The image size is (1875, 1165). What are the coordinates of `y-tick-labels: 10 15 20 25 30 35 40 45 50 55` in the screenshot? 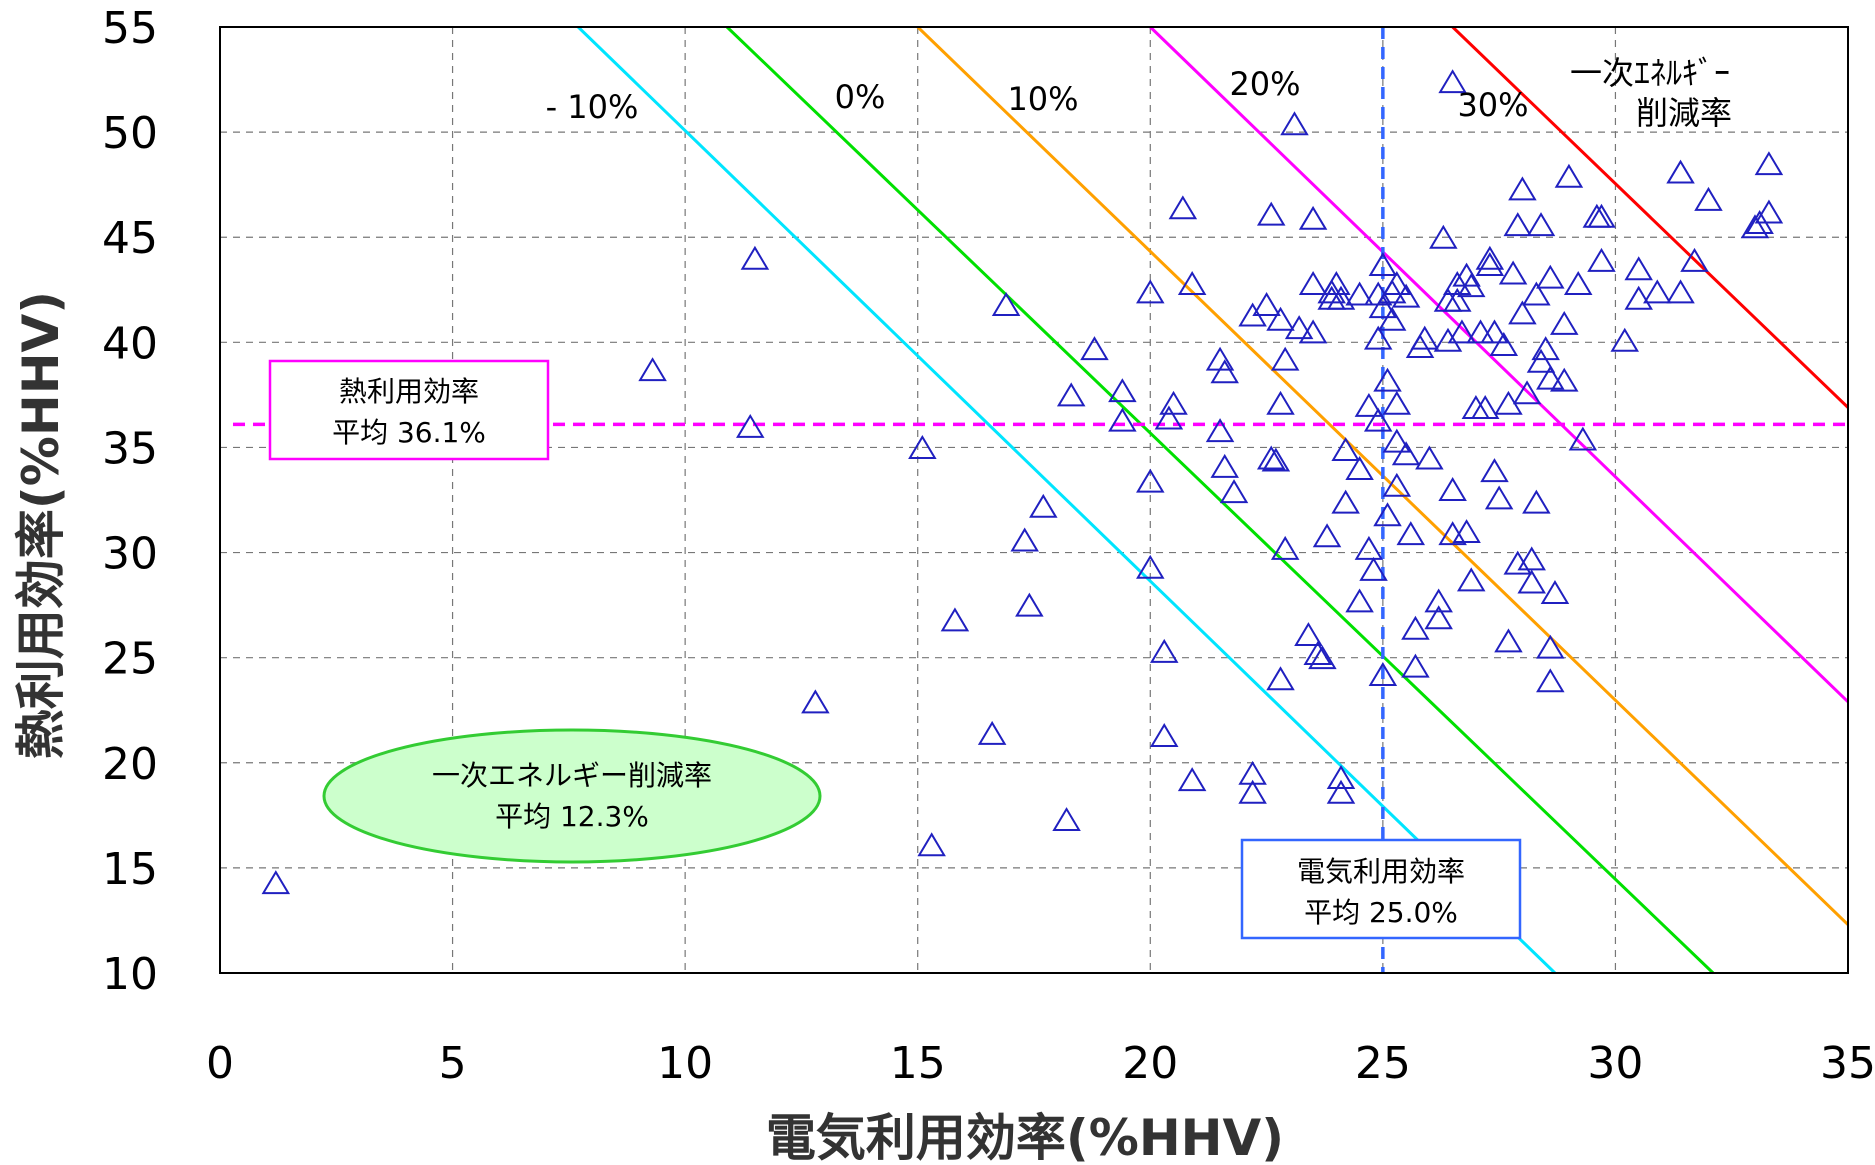 It's located at (130, 501).